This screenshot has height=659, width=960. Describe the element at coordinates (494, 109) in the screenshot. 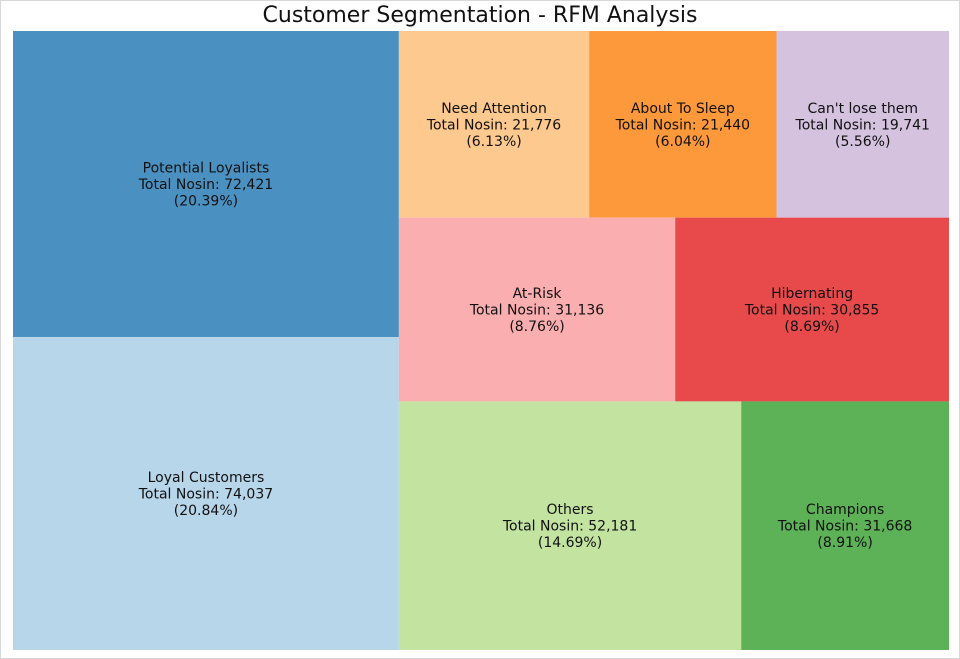

I see `tile-name-need-attention: Need Attention` at that location.